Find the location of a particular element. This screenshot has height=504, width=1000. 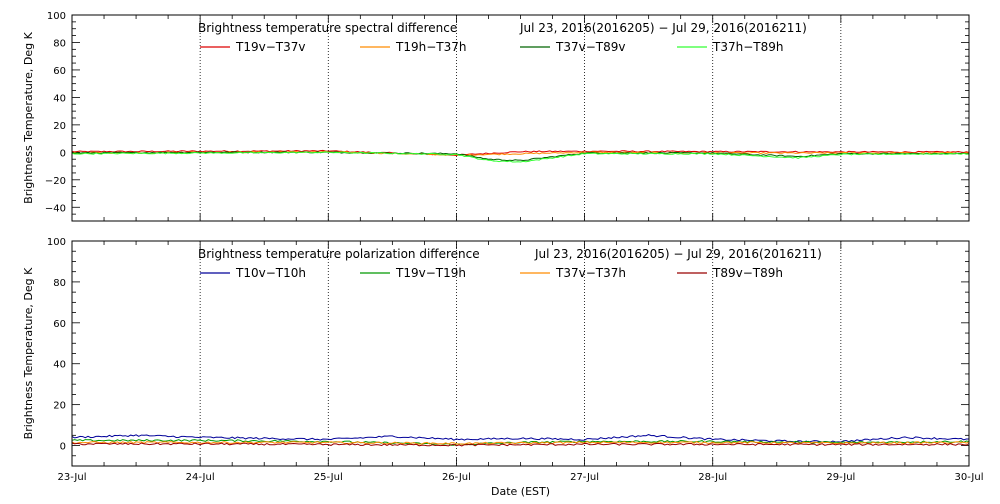

x-tick-label: 27-Jul is located at coordinates (584, 477).